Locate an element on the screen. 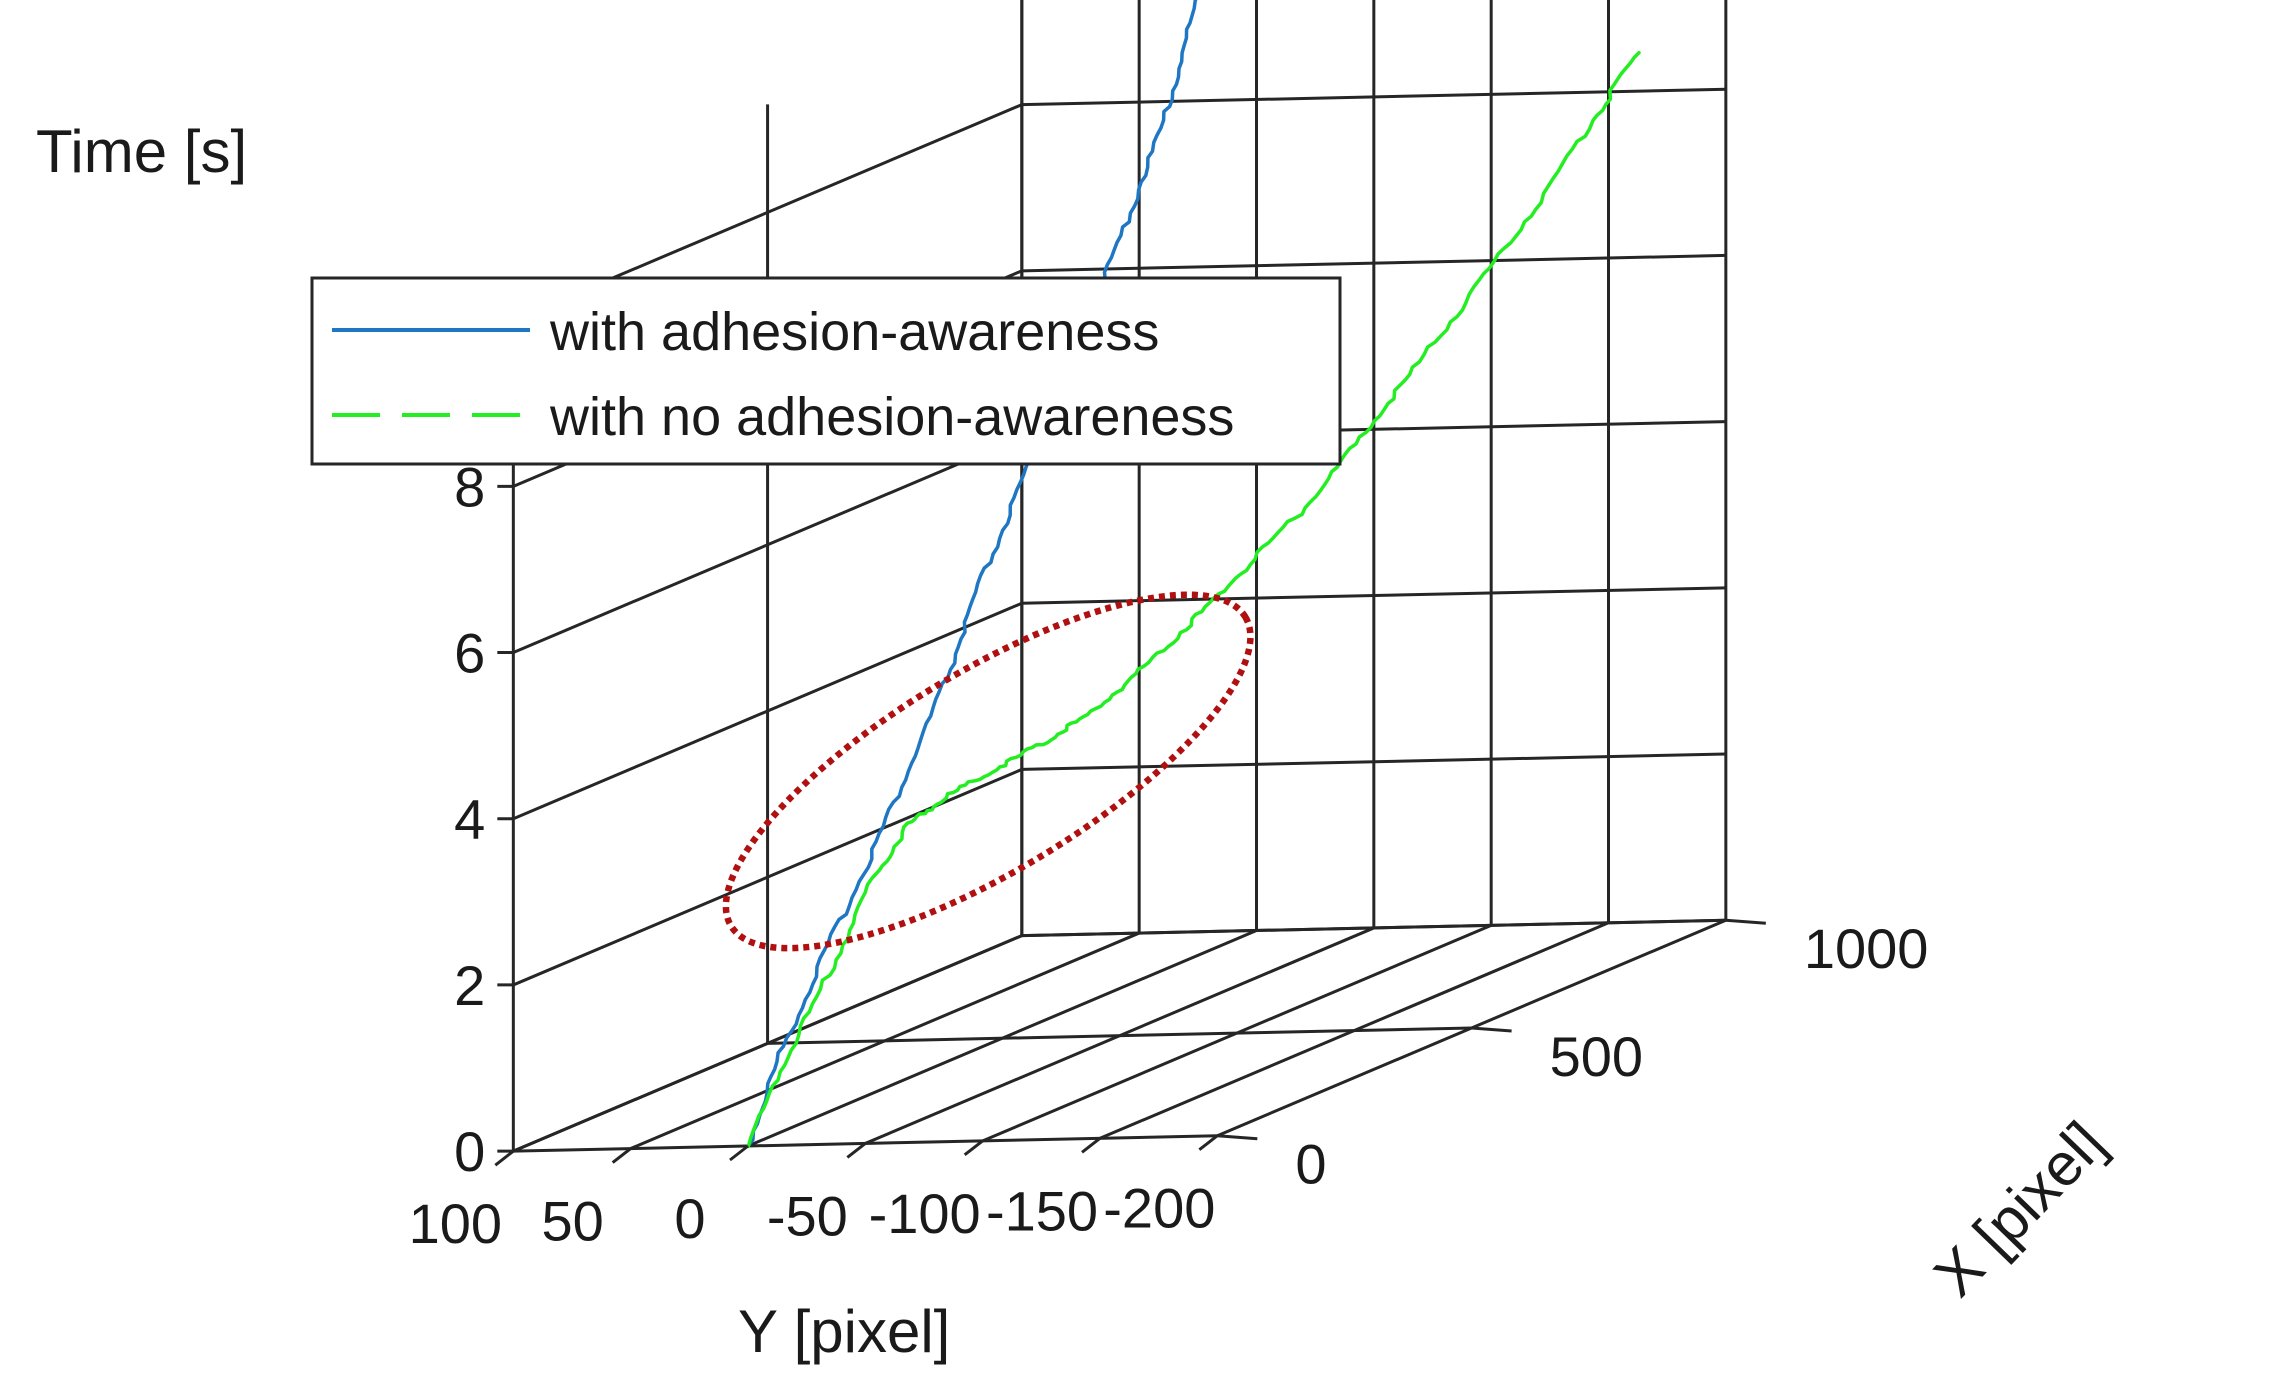 The height and width of the screenshot is (1384, 2288). z-tick-label-2: 2 is located at coordinates (469, 985).